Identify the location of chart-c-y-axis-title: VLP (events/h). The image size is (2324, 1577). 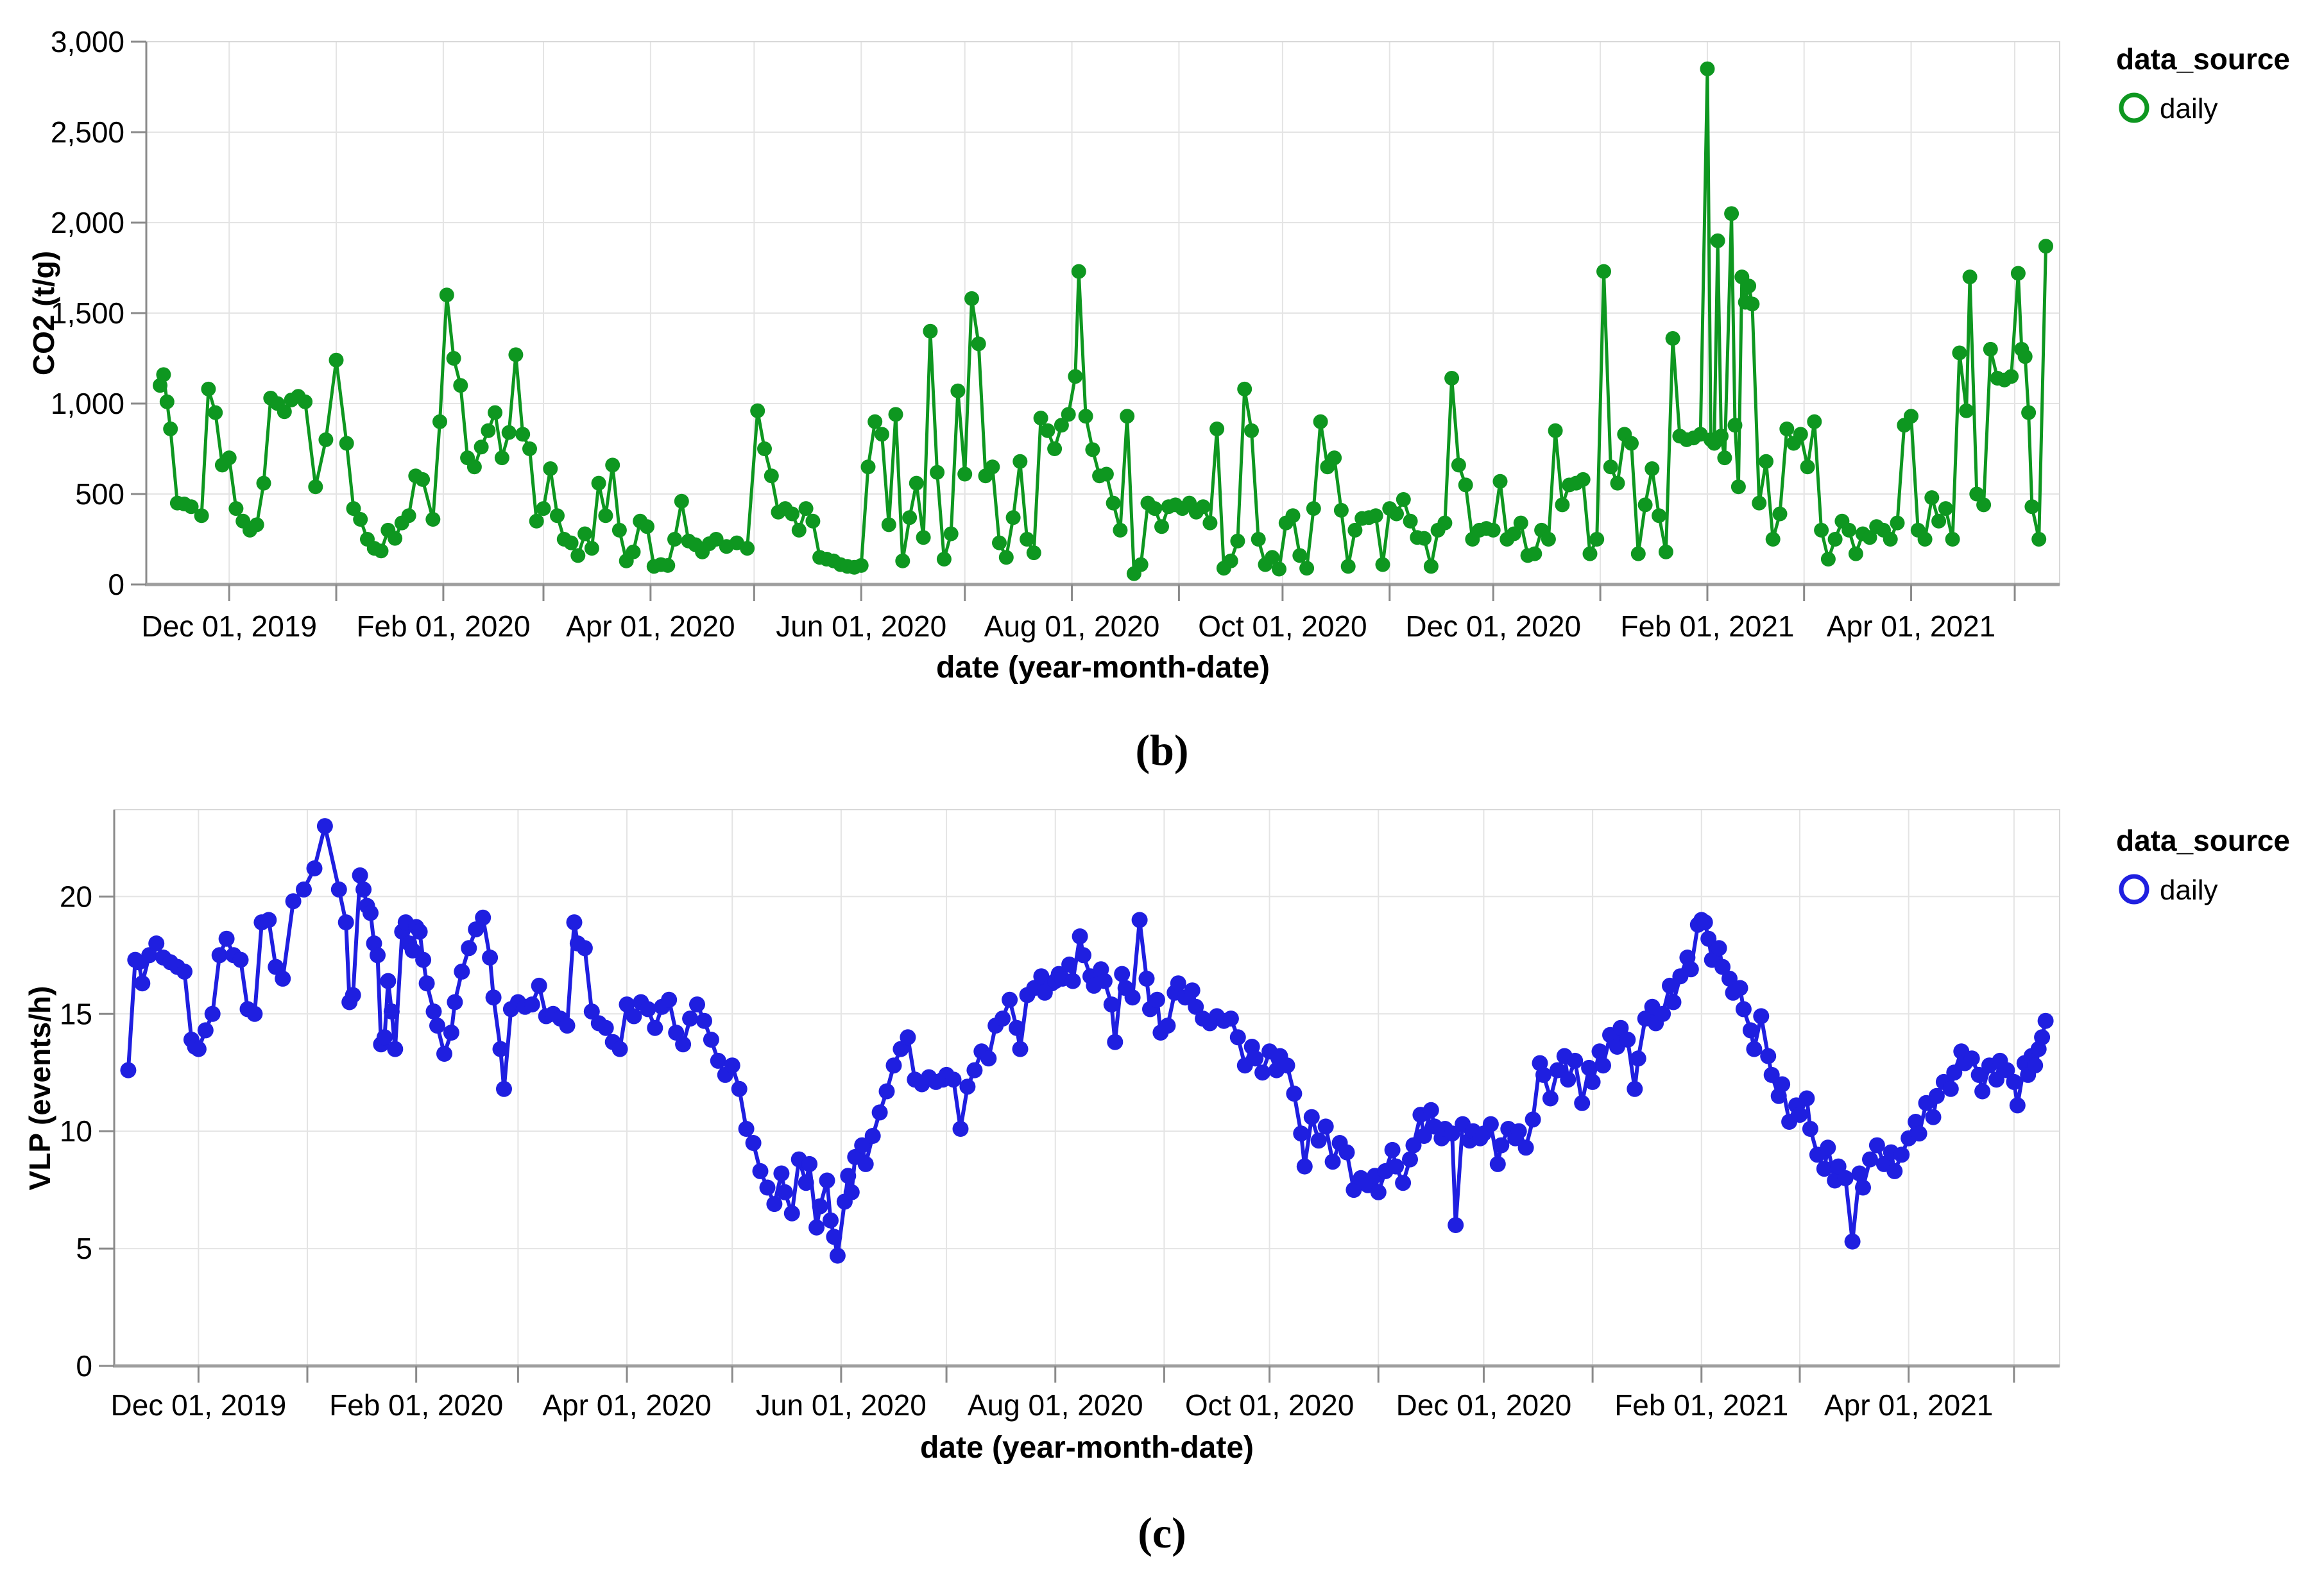
(39, 1088).